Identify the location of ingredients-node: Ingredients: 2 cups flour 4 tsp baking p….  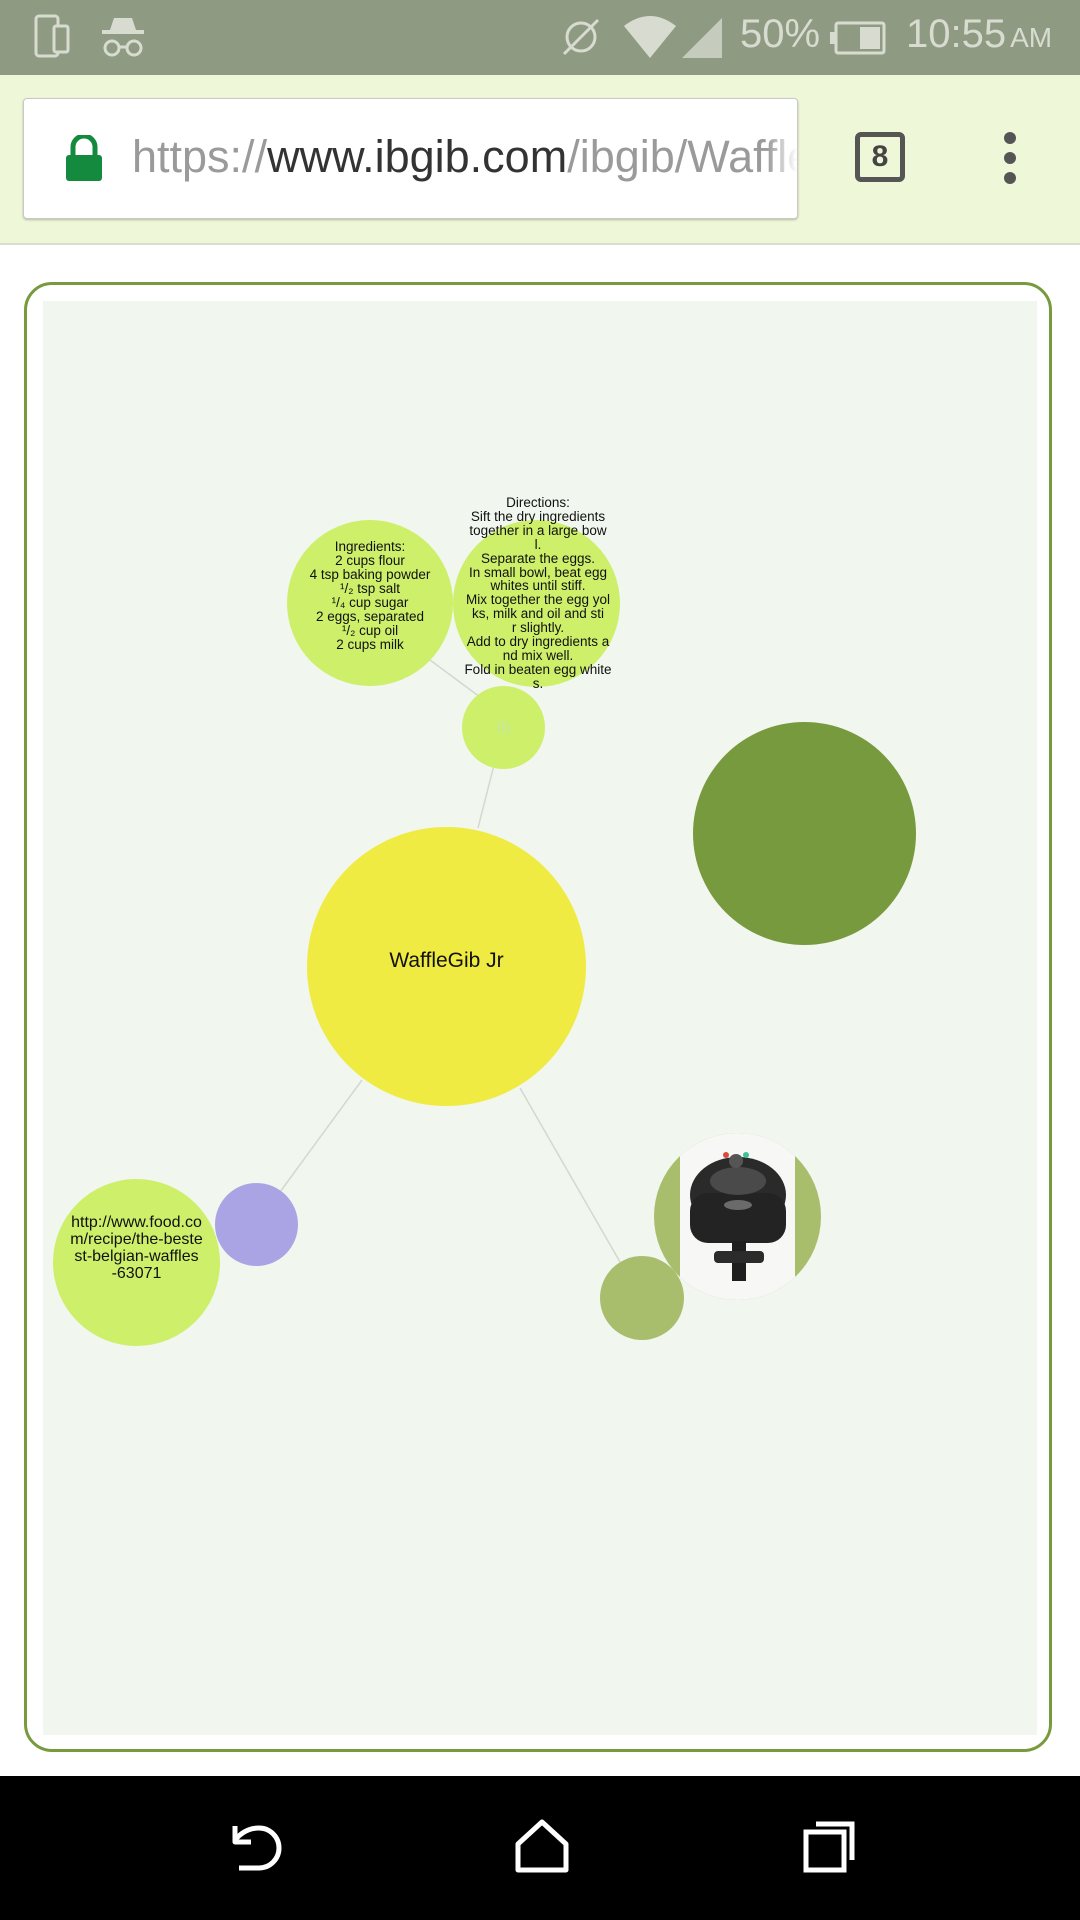
(370, 603).